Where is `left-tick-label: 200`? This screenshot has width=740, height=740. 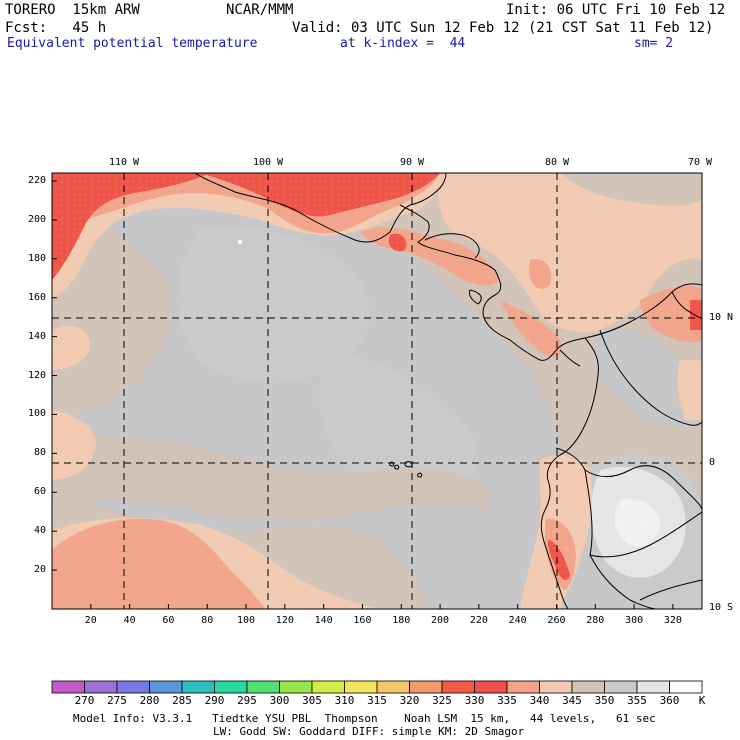 left-tick-label: 200 is located at coordinates (36, 219).